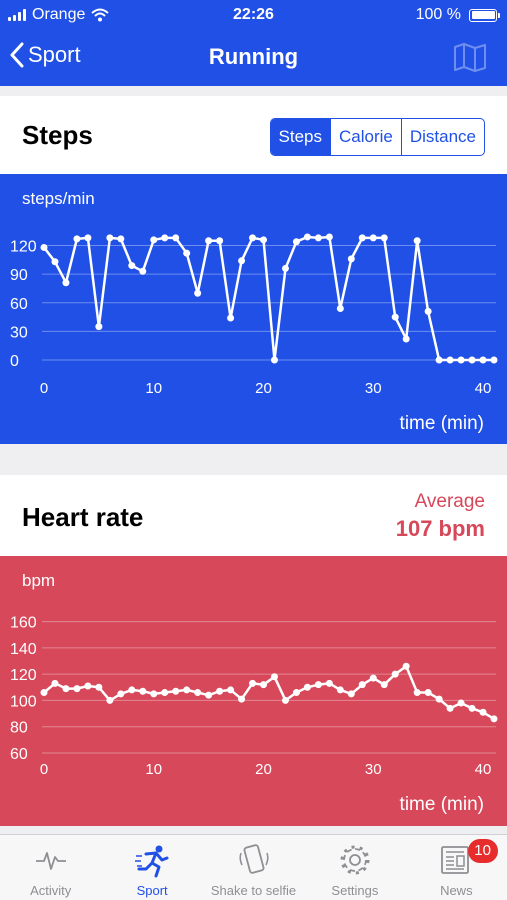  Describe the element at coordinates (17, 55) in the screenshot. I see `chevron-left-icon` at that location.